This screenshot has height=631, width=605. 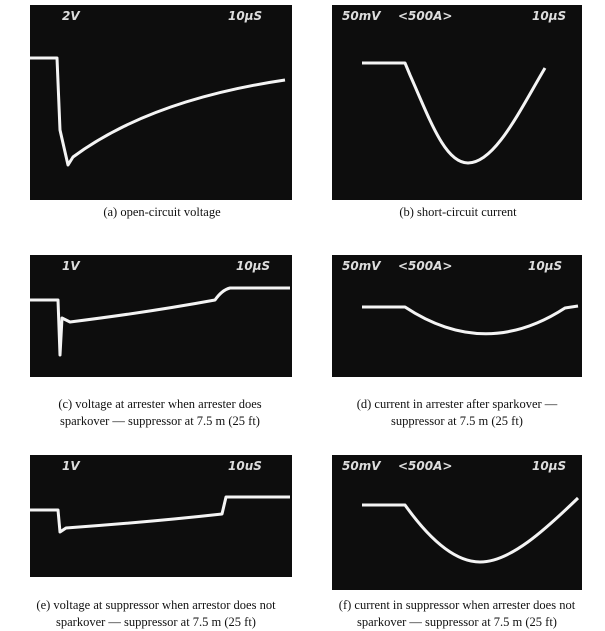 What do you see at coordinates (162, 212) in the screenshot?
I see `caption: (a) open-circuit voltage` at bounding box center [162, 212].